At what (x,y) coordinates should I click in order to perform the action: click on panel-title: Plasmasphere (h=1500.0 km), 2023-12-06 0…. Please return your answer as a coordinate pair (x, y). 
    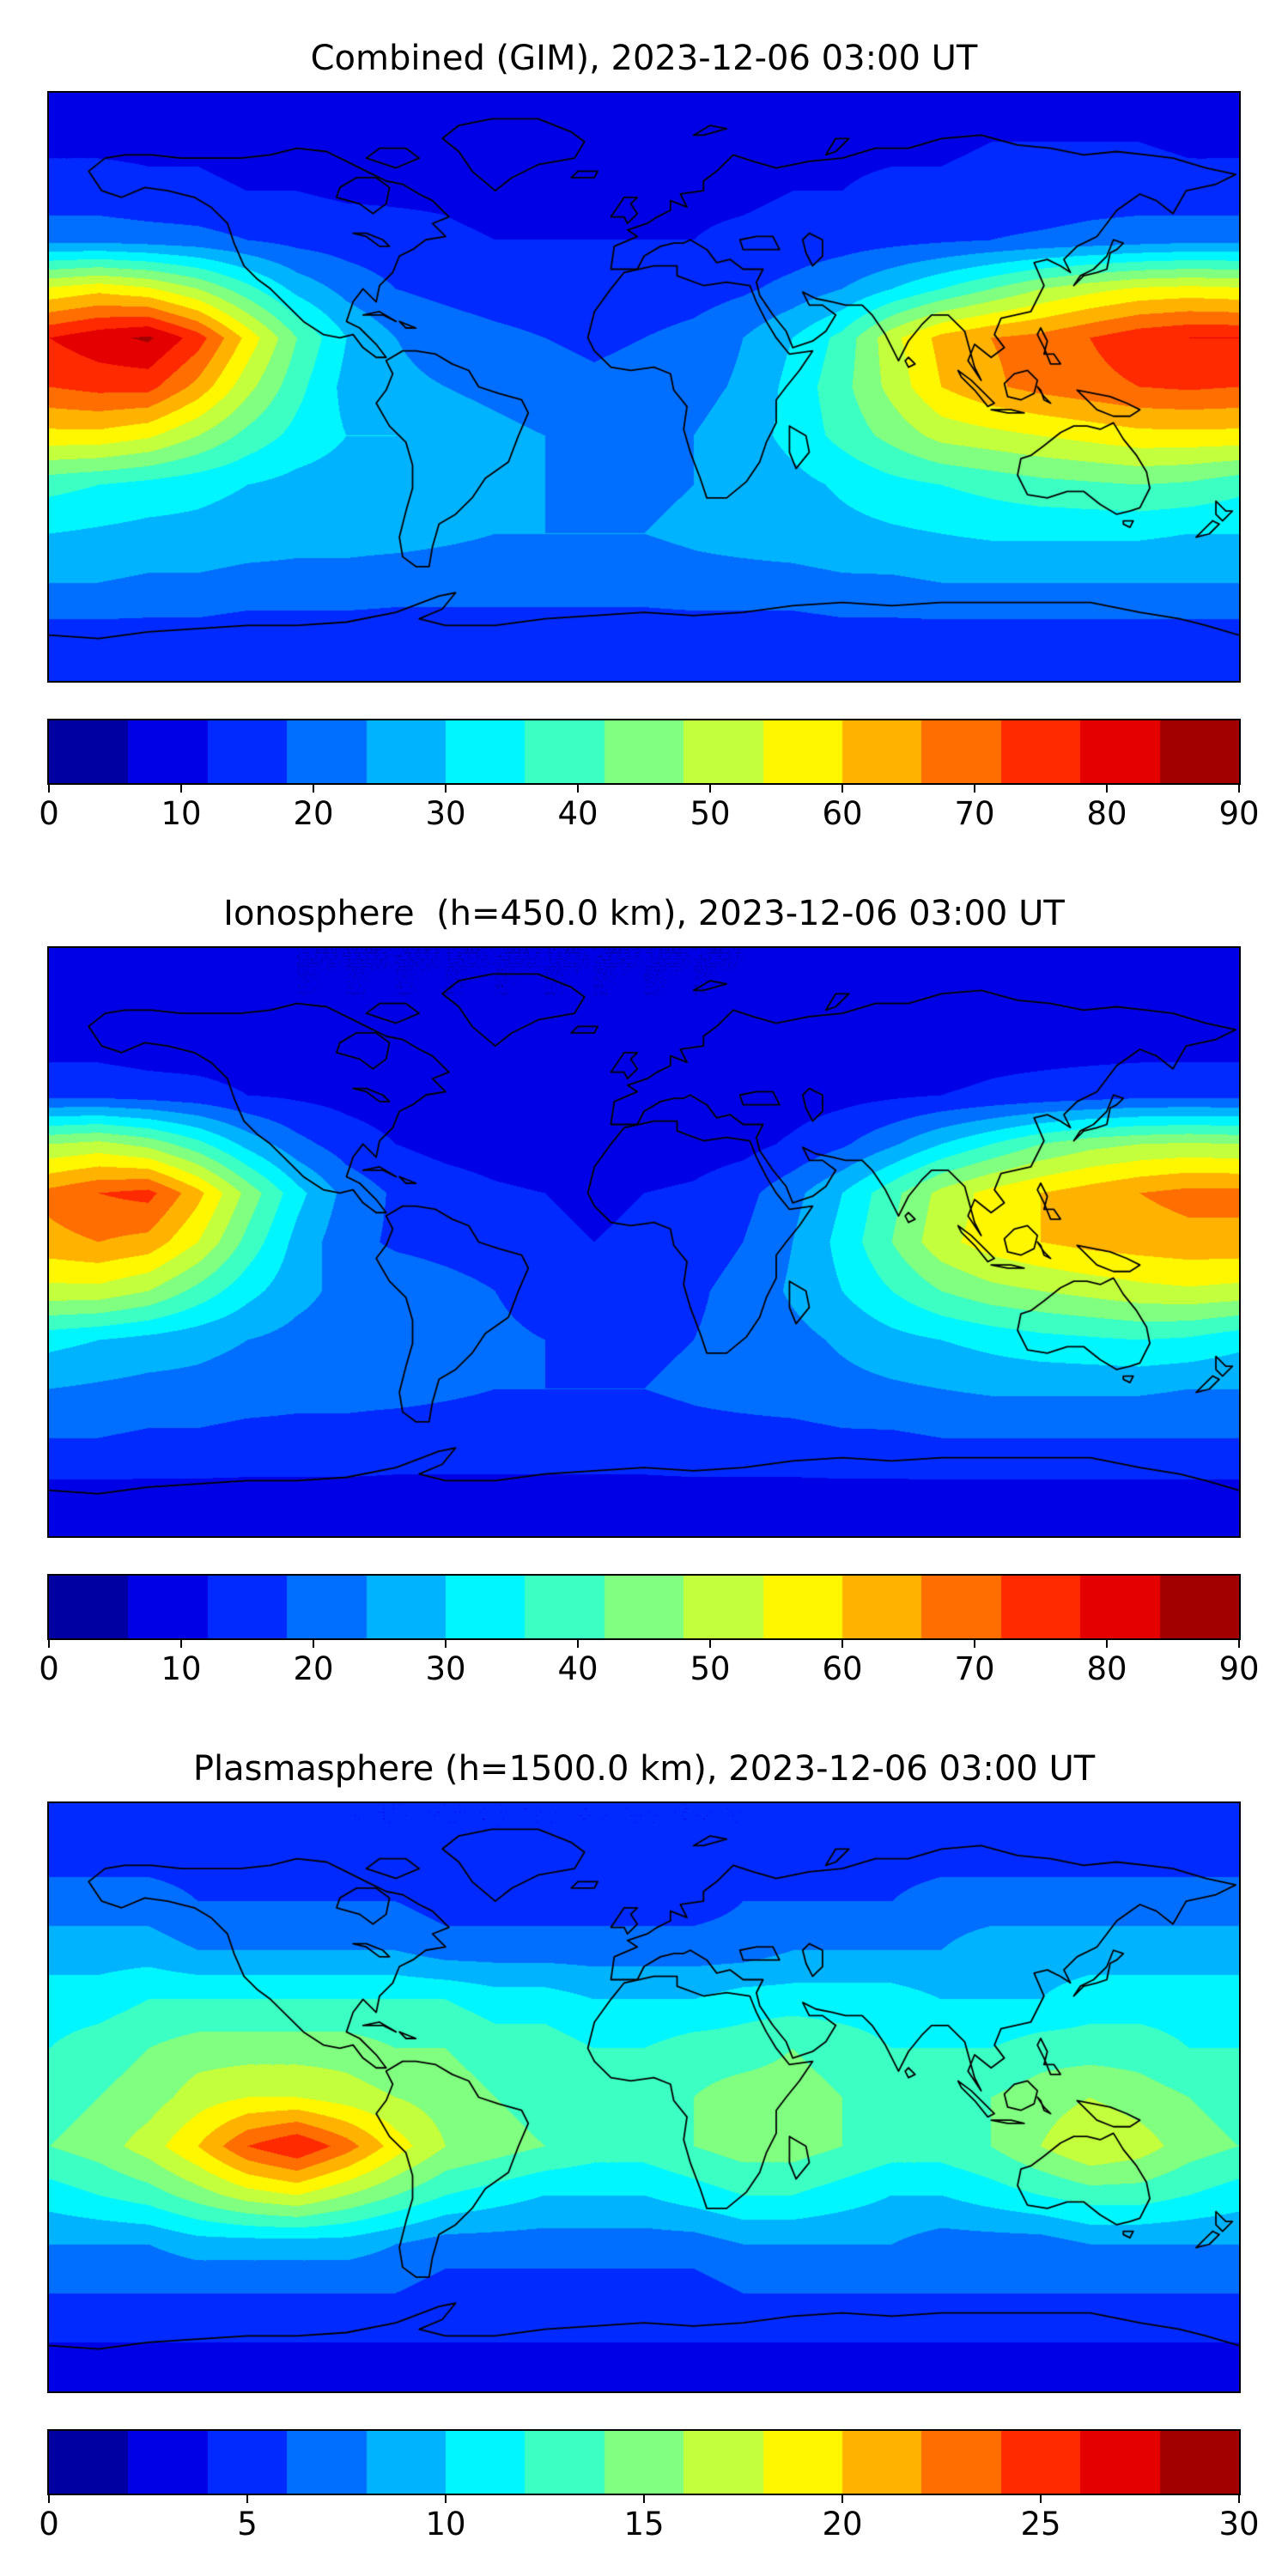
    Looking at the image, I should click on (644, 1769).